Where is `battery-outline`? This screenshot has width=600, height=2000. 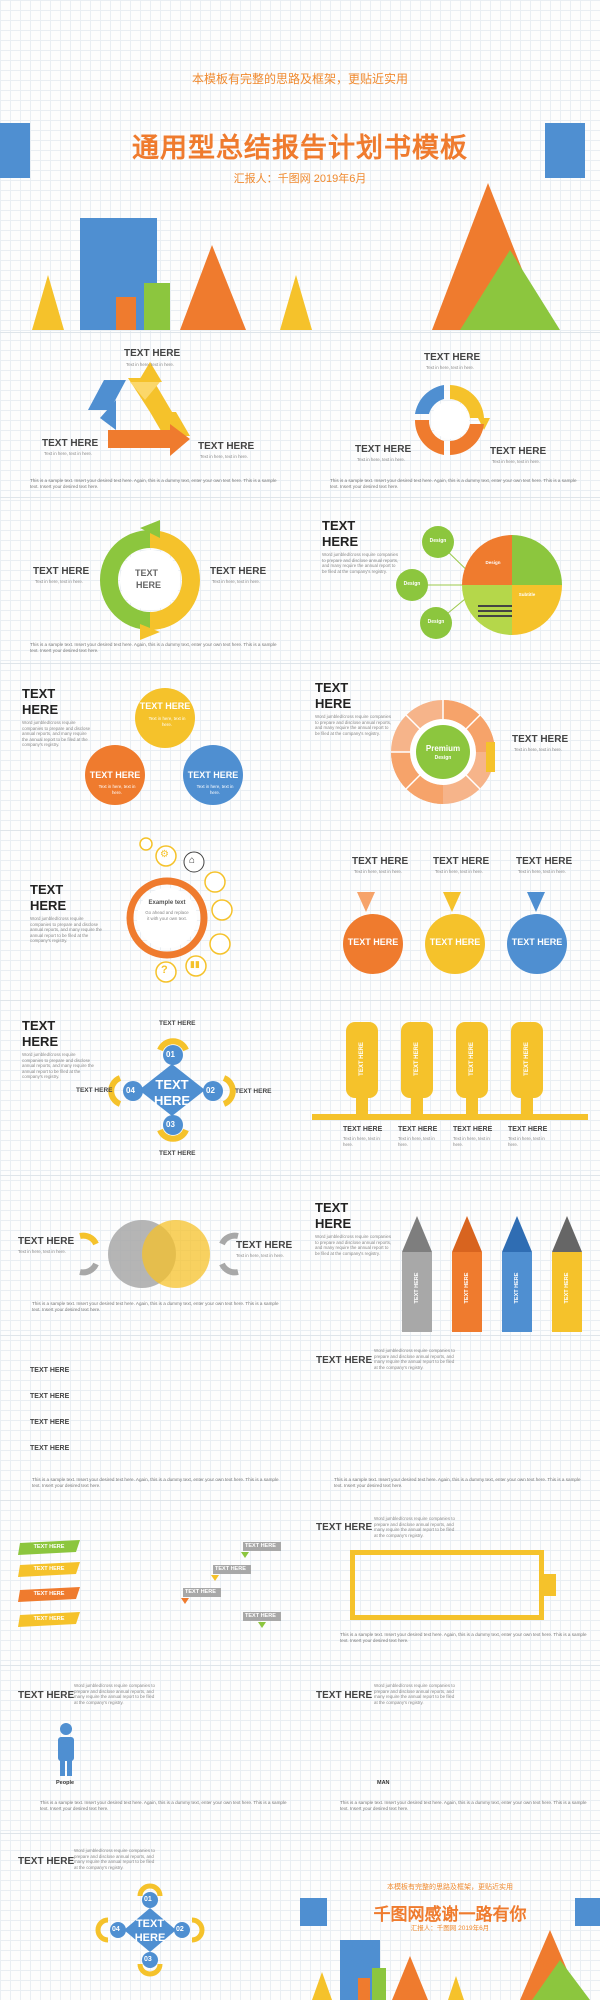
battery-outline is located at coordinates (447, 1585).